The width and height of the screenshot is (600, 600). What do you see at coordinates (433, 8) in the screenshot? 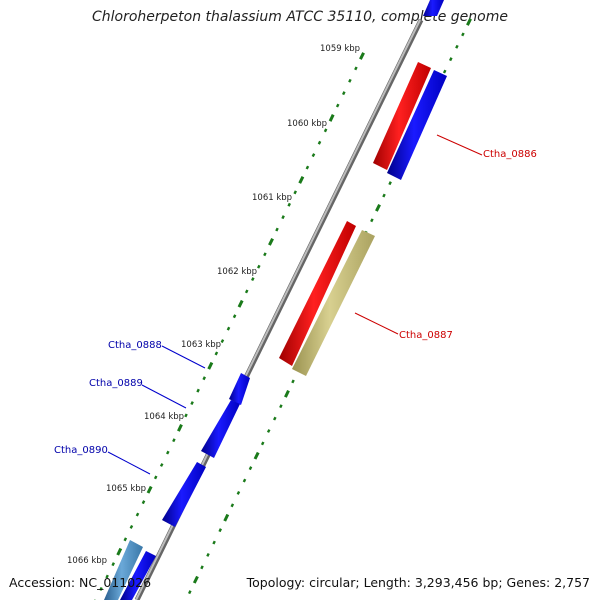
I see `gene-top-partial` at bounding box center [433, 8].